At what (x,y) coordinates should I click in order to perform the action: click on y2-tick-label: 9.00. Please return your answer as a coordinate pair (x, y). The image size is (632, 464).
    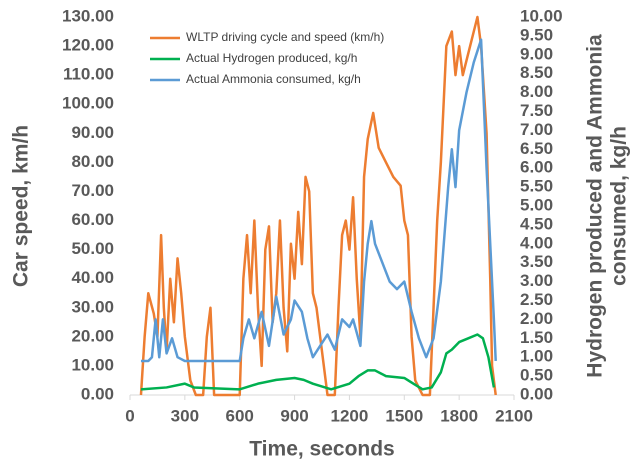
    Looking at the image, I should click on (536, 53).